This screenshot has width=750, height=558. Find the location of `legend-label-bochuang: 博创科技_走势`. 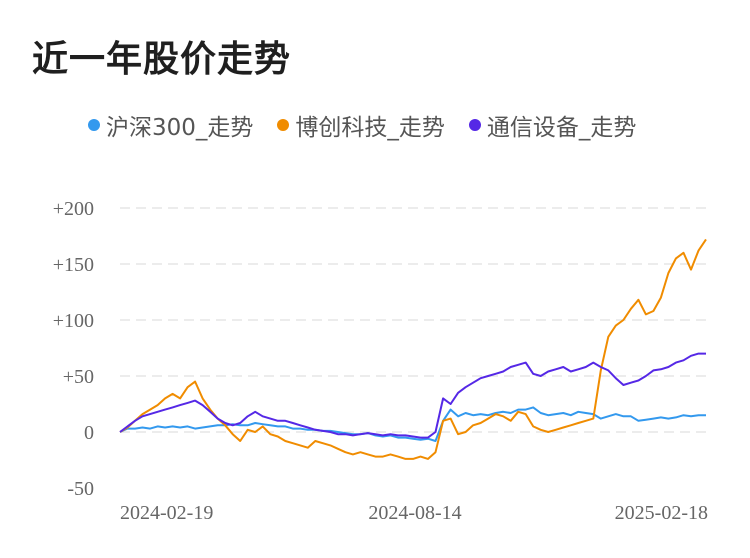

legend-label-bochuang: 博创科技_走势 is located at coordinates (370, 128).